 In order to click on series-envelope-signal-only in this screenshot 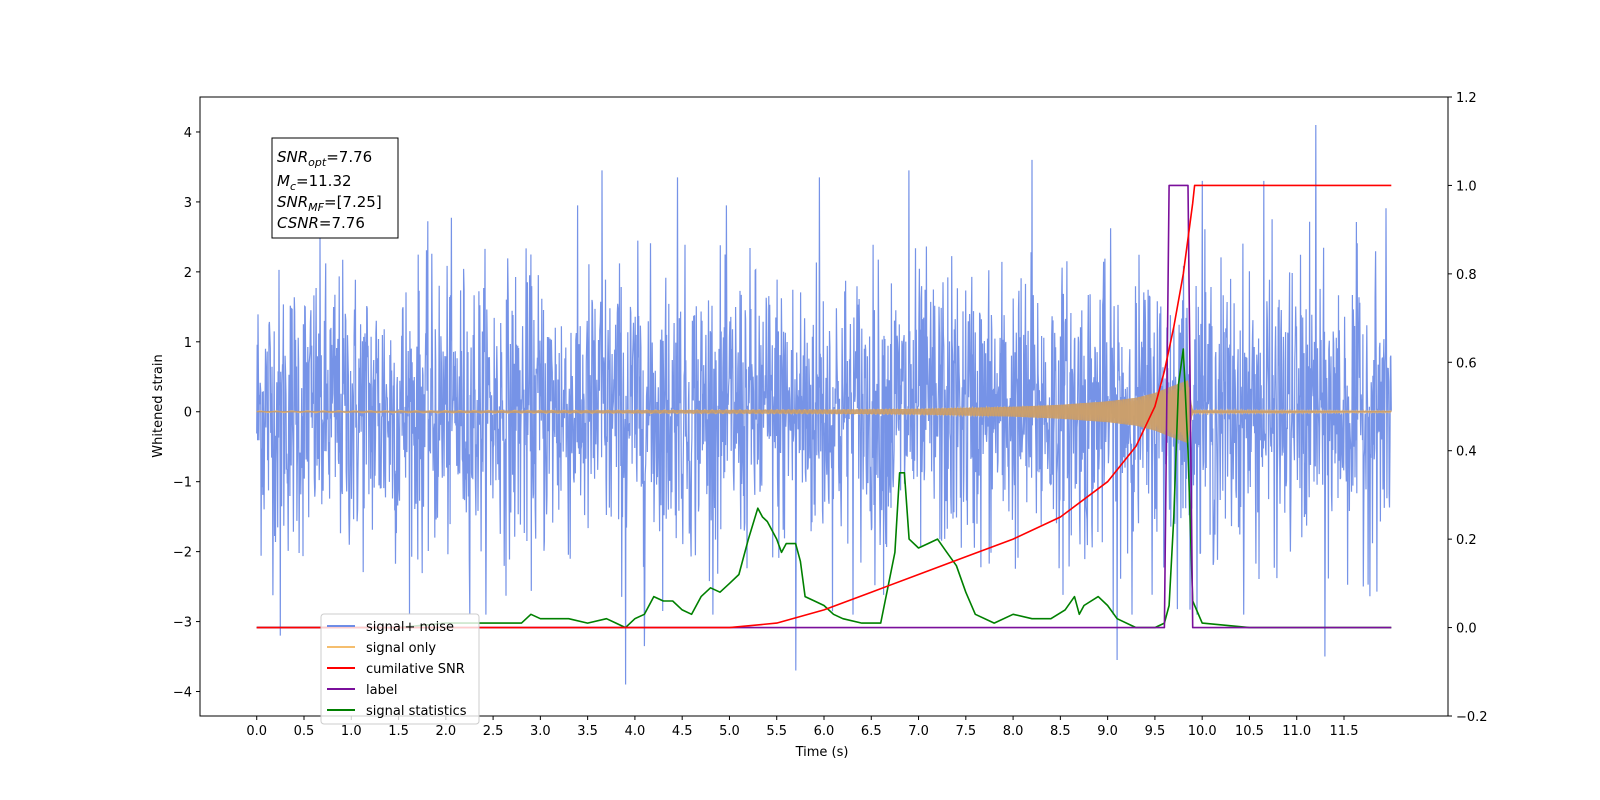, I will do `click(824, 412)`.